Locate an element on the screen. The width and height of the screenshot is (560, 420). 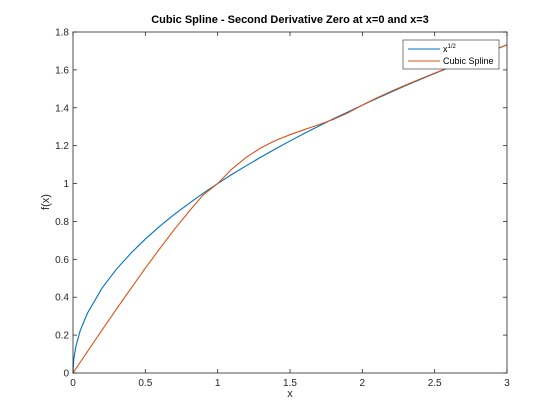
x-tick-label: 0.5 is located at coordinates (145, 383).